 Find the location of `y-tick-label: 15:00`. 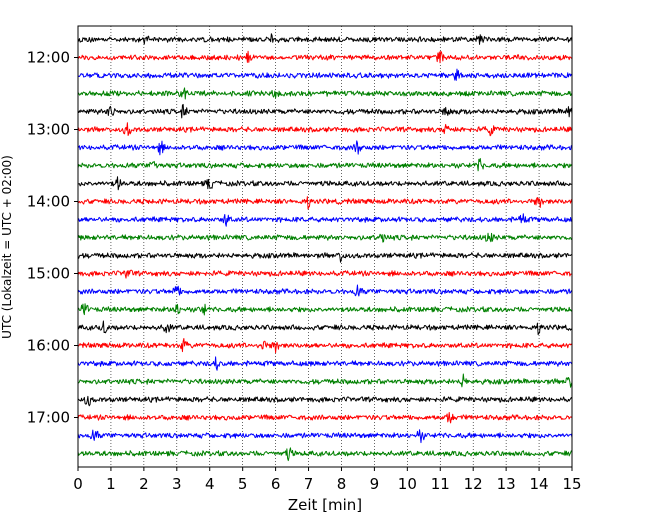

y-tick-label: 15:00 is located at coordinates (48, 274).